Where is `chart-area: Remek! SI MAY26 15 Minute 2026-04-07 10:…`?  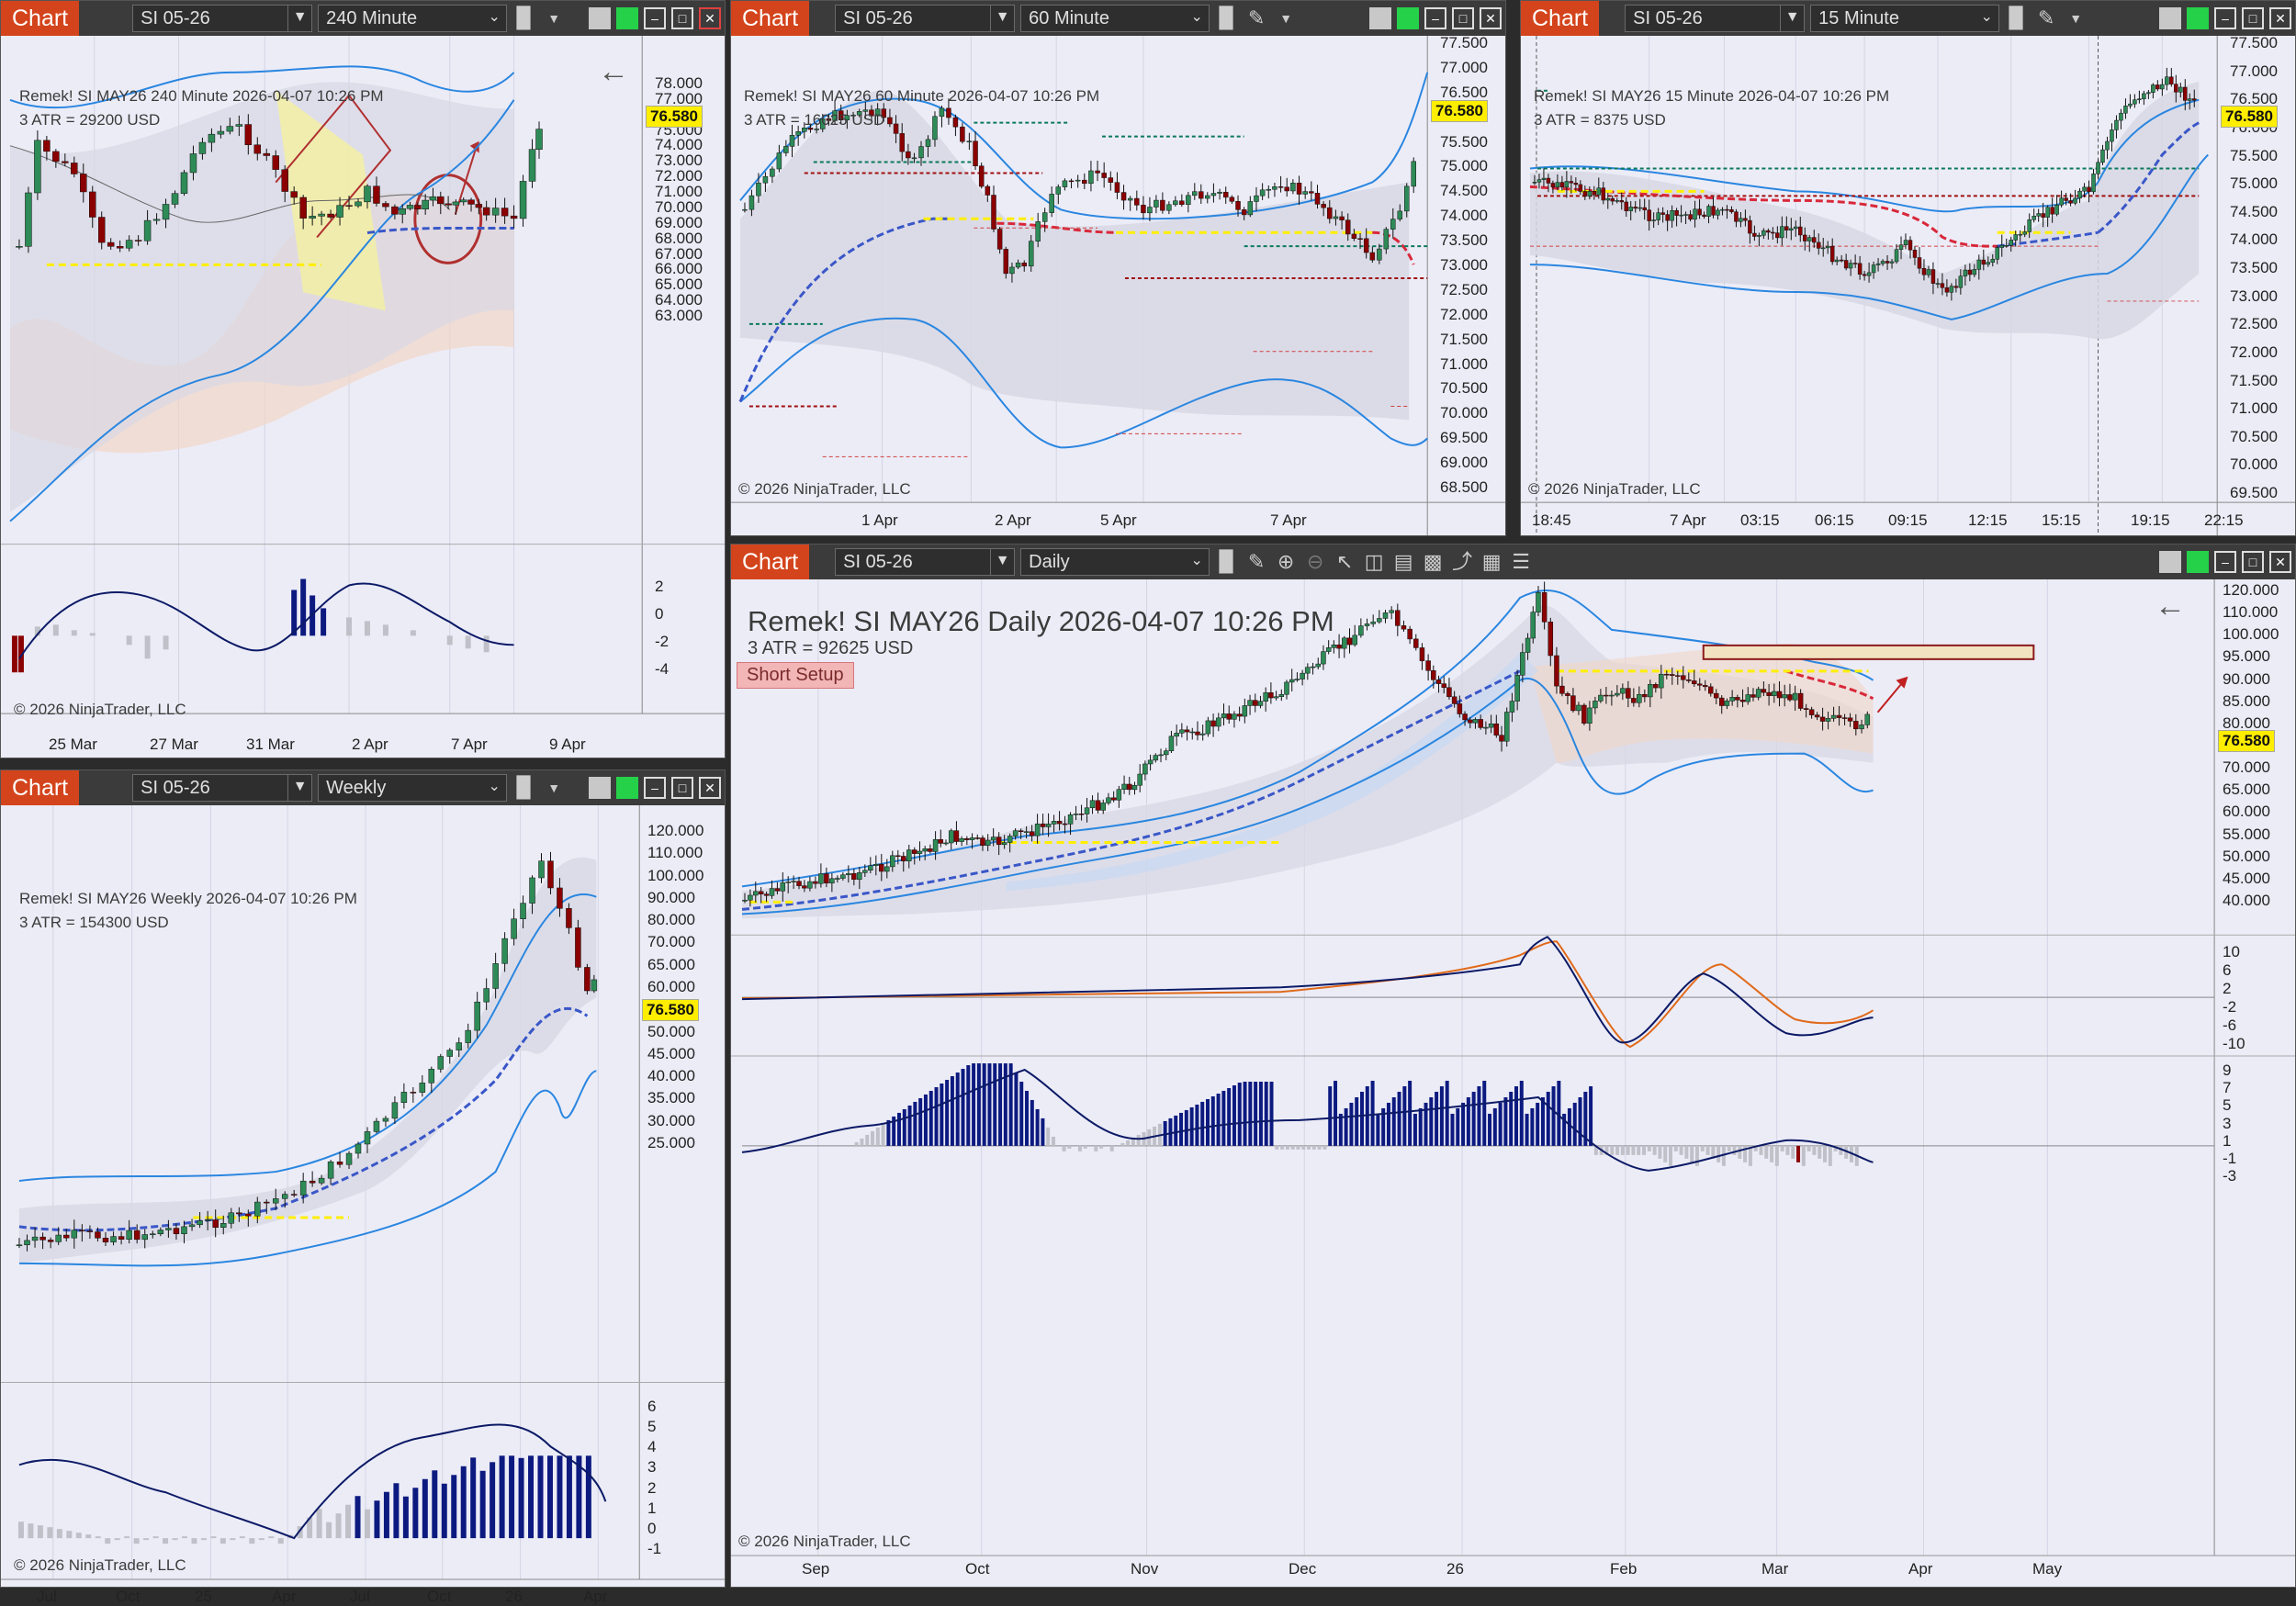 chart-area: Remek! SI MAY26 15 Minute 2026-04-07 10:… is located at coordinates (1908, 284).